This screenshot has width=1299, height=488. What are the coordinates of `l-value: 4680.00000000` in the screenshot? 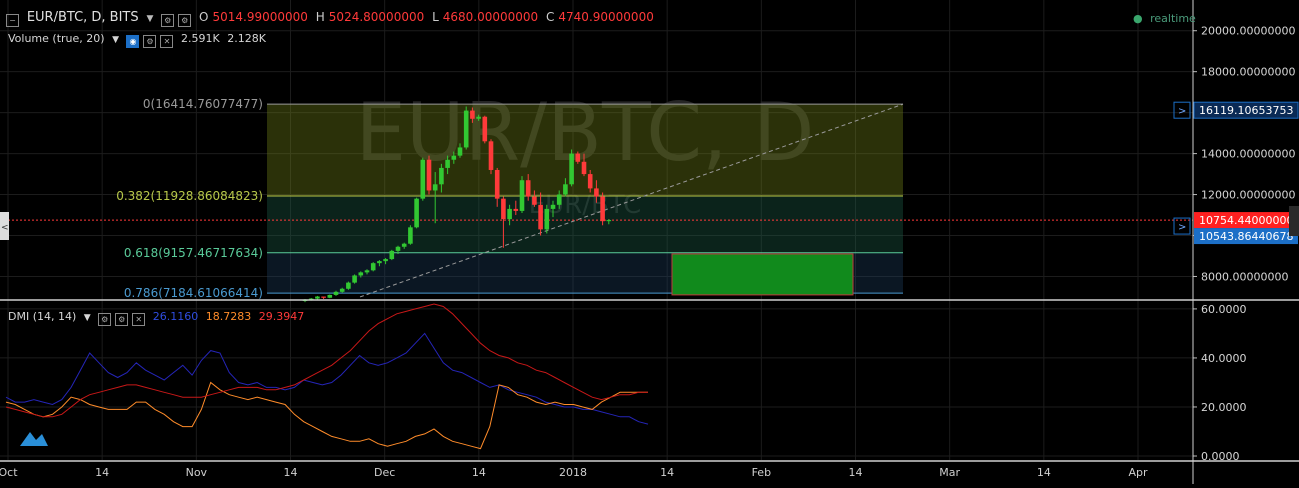 It's located at (490, 17).